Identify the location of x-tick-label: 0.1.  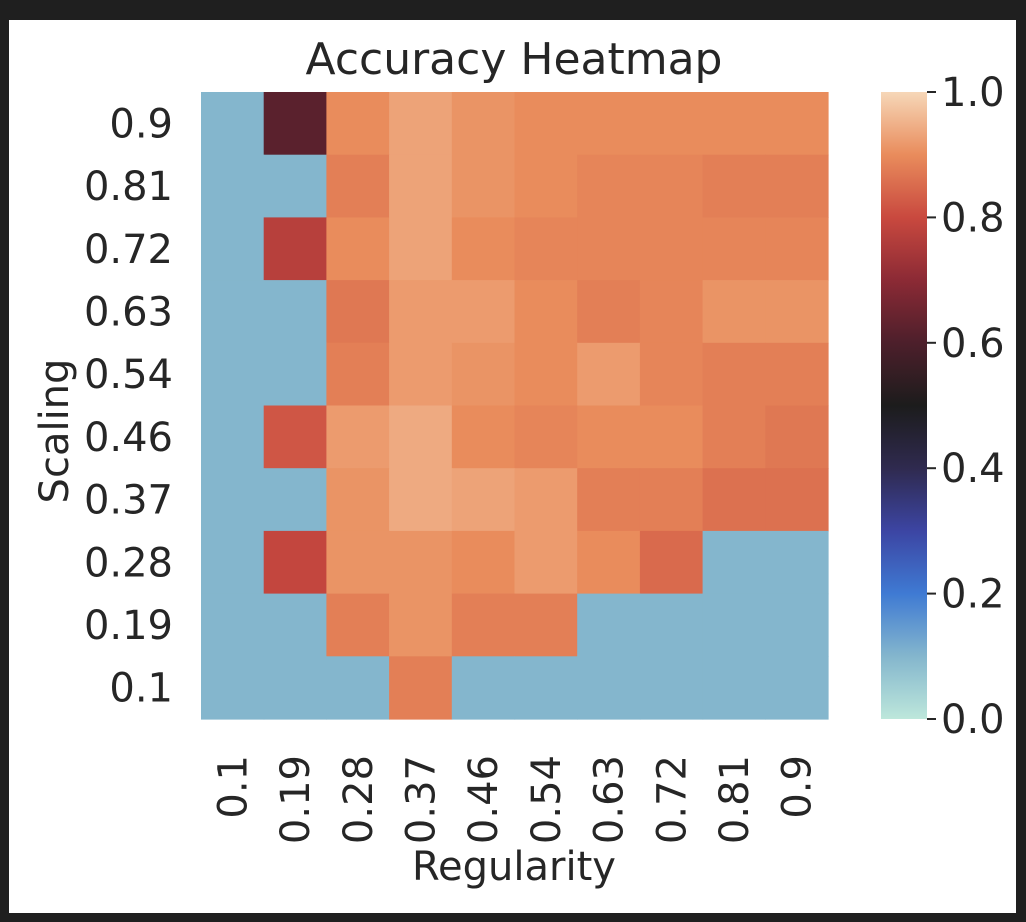
(233, 787).